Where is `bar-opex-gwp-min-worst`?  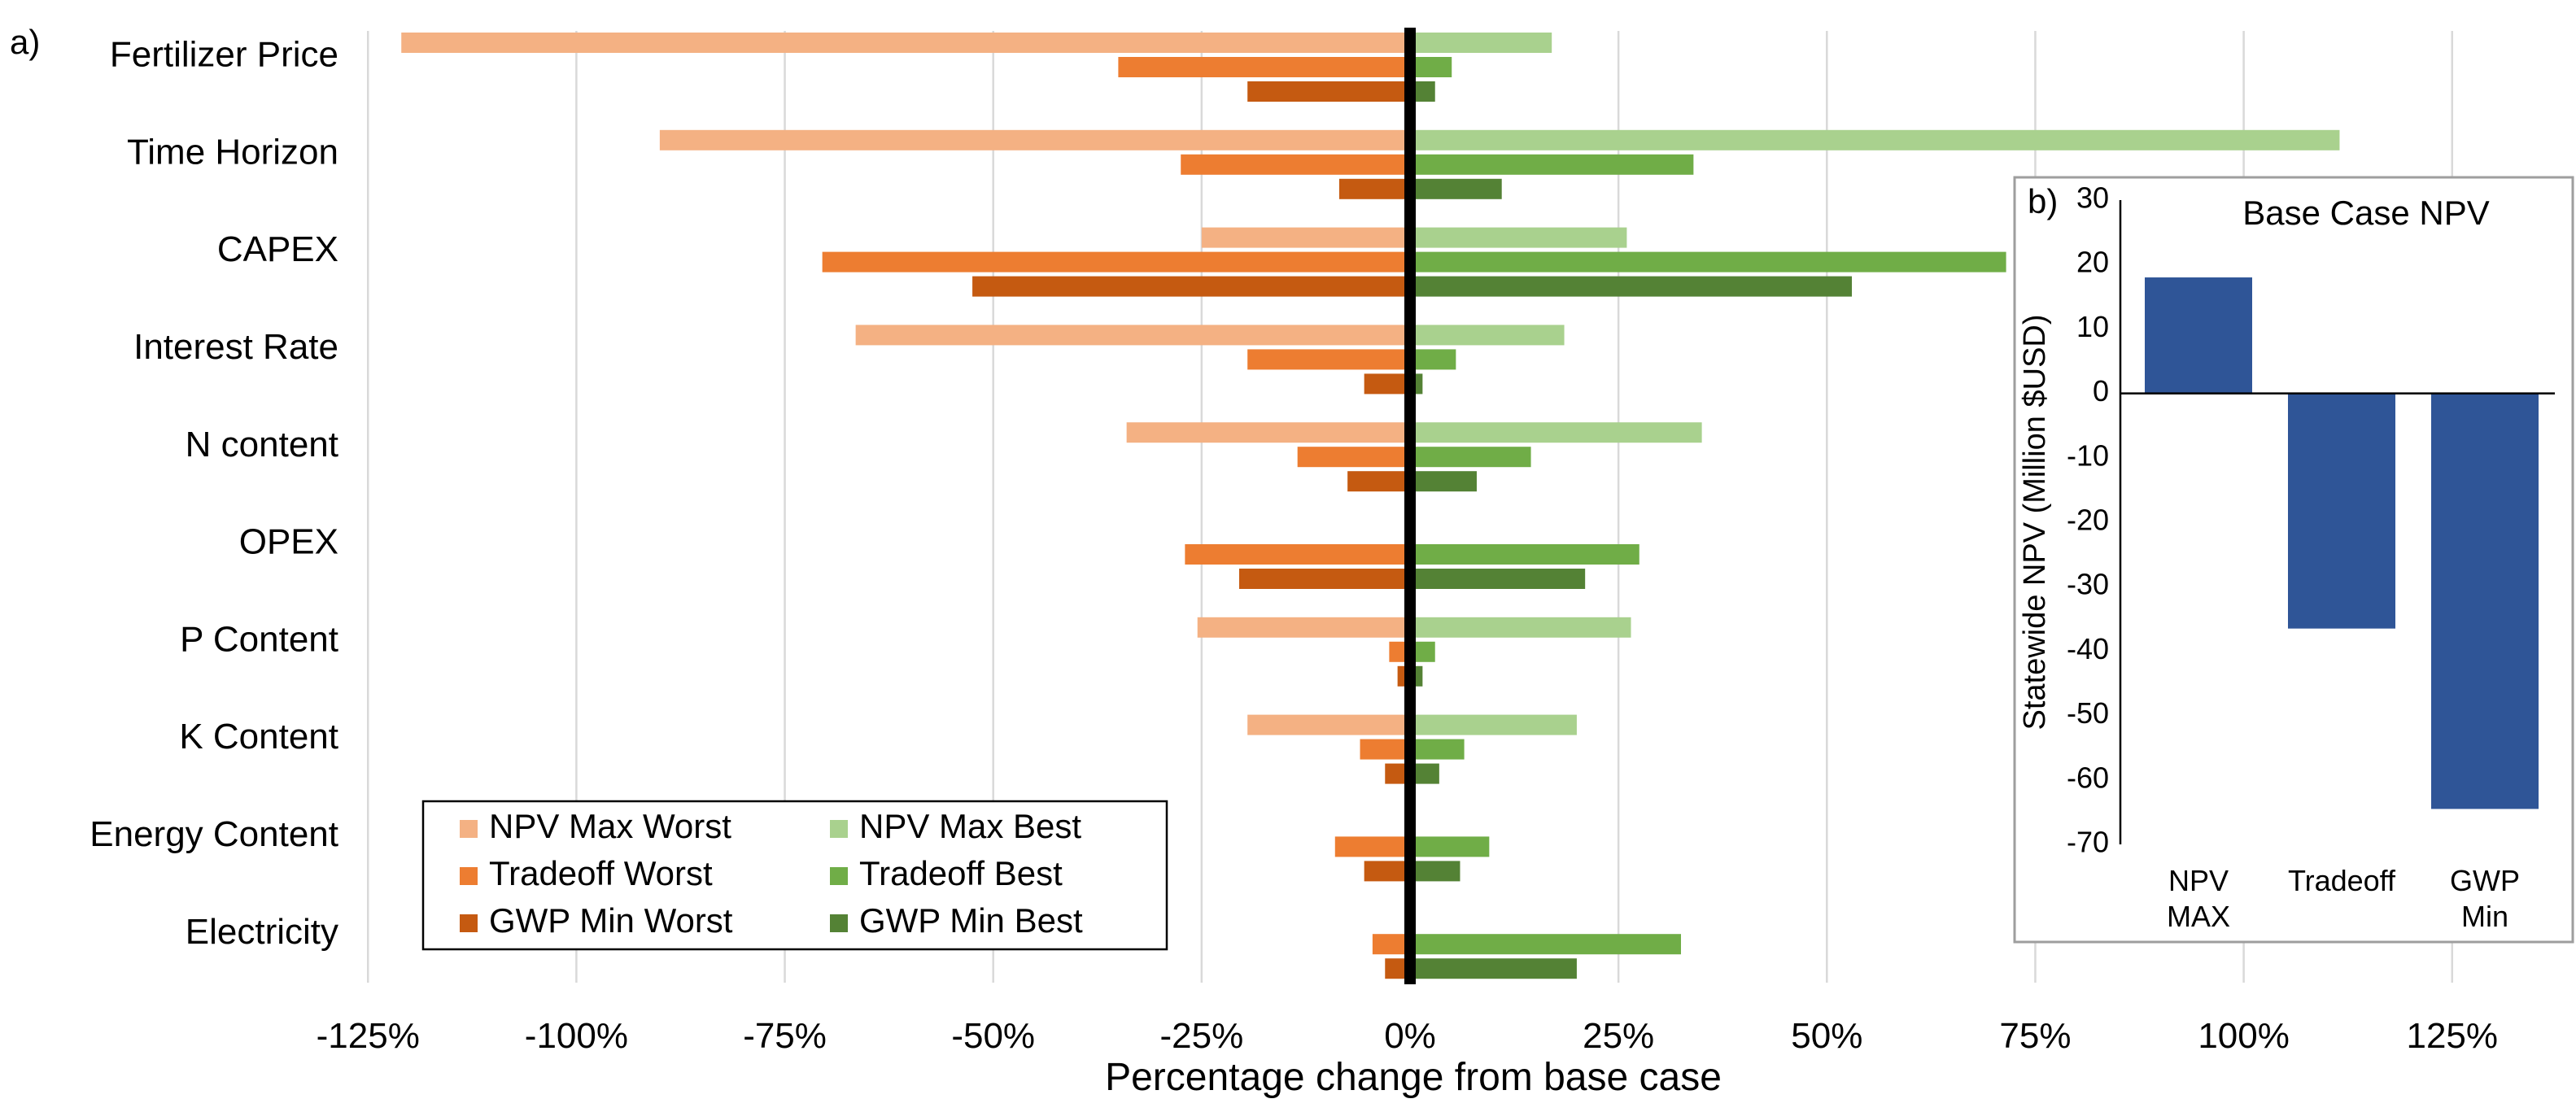
bar-opex-gwp-min-worst is located at coordinates (1324, 579).